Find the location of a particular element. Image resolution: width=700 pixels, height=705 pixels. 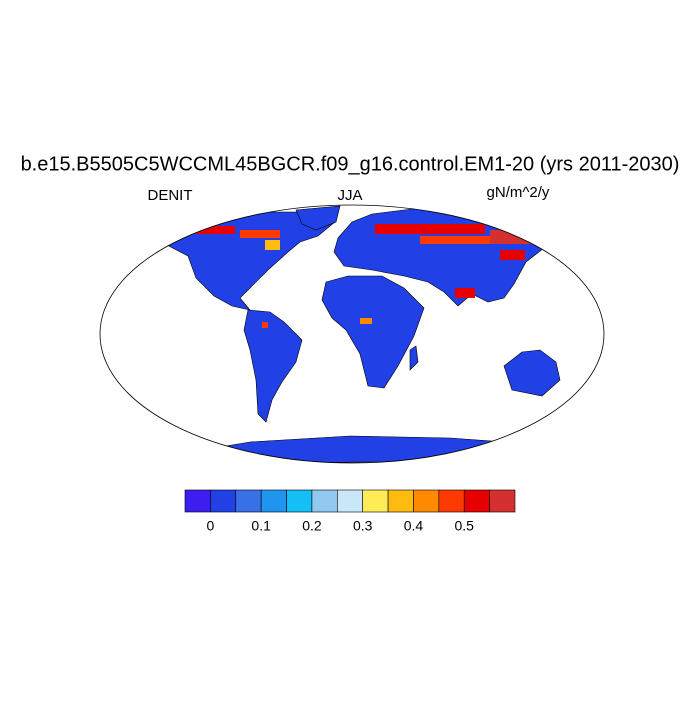

colorbar-label: 0.1 is located at coordinates (261, 526).